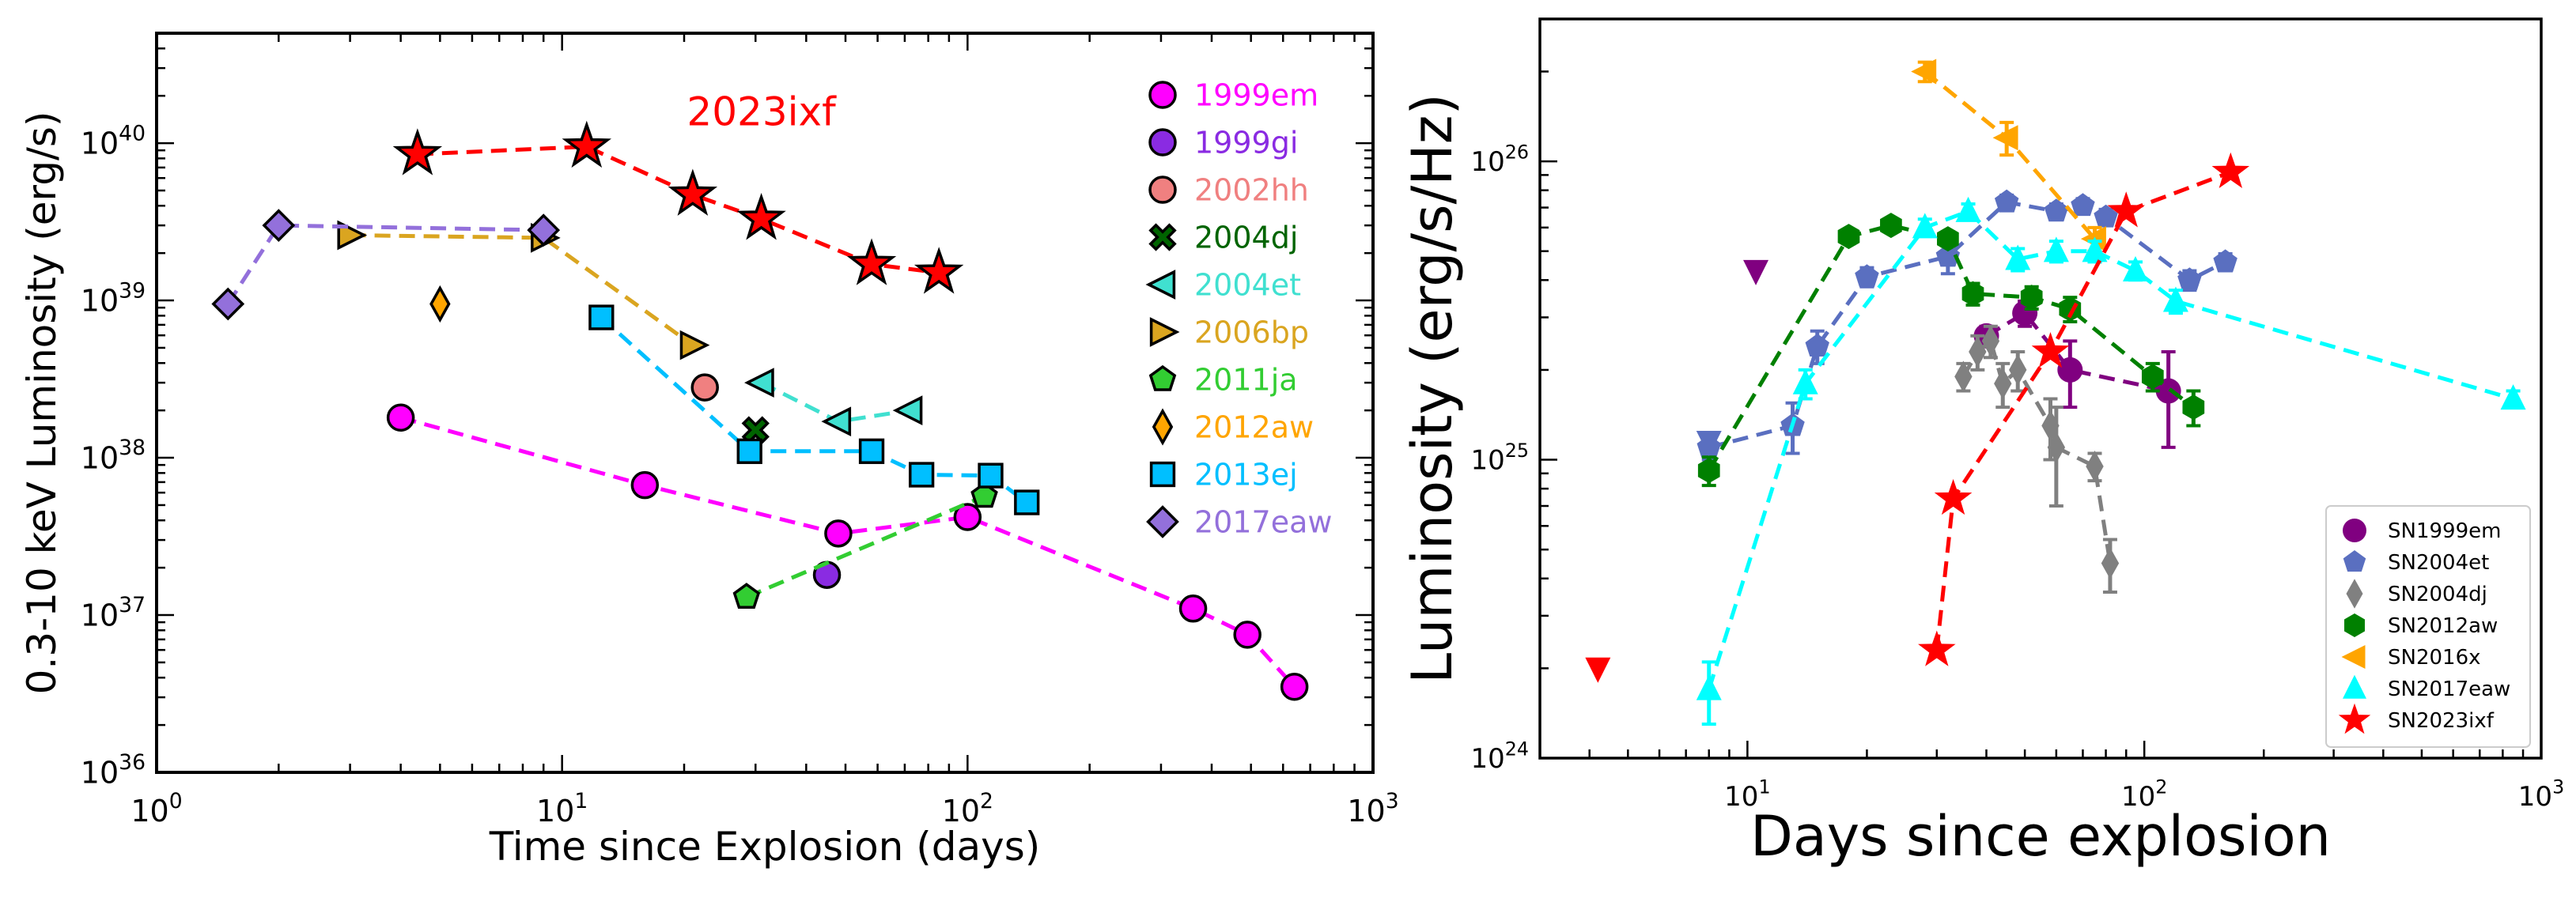  Describe the element at coordinates (2040, 836) in the screenshot. I see `panel2-x-axis-label: Days since explosion` at that location.